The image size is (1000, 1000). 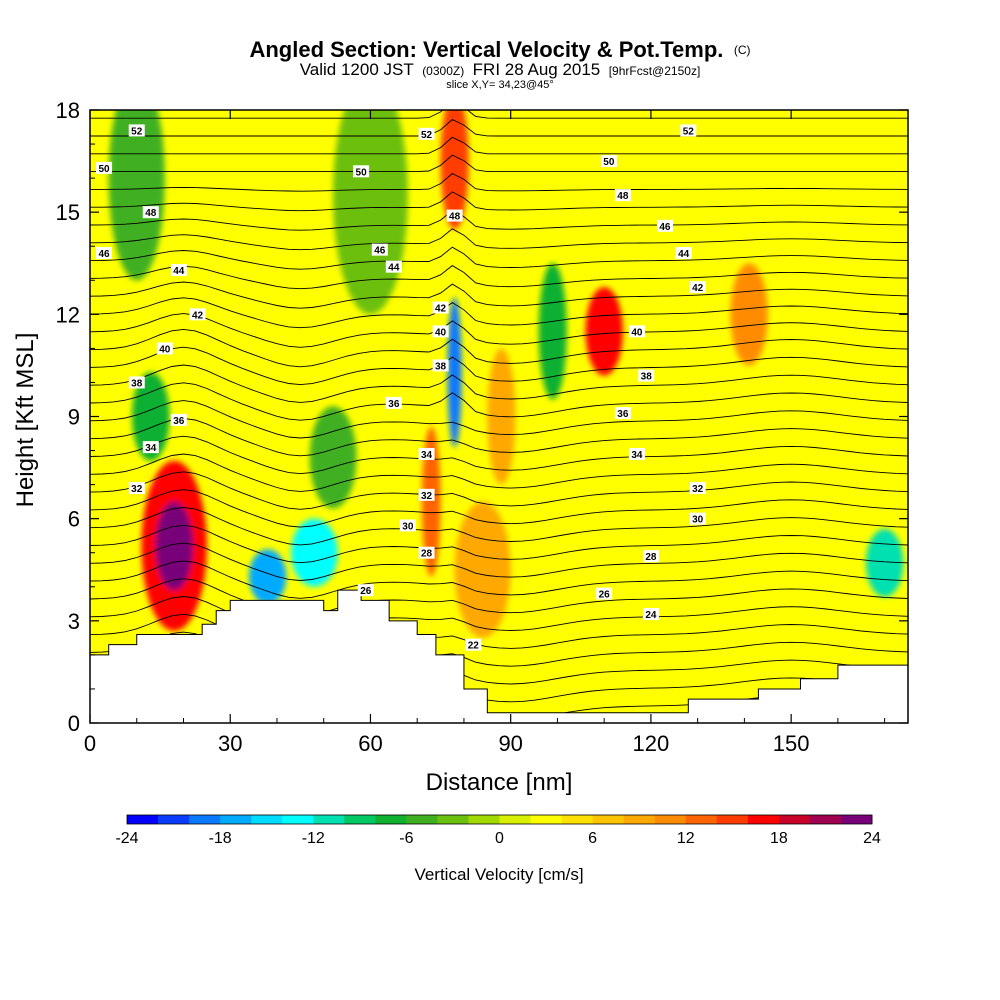 What do you see at coordinates (698, 520) in the screenshot?
I see `isotherm-label-text: 30` at bounding box center [698, 520].